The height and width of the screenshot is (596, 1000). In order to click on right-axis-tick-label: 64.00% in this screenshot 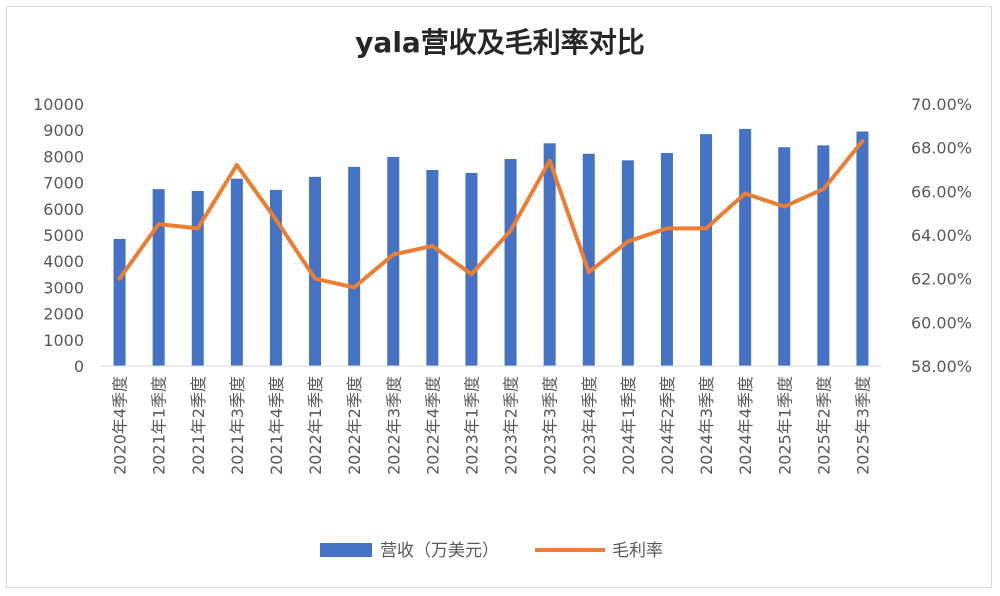, I will do `click(941, 235)`.